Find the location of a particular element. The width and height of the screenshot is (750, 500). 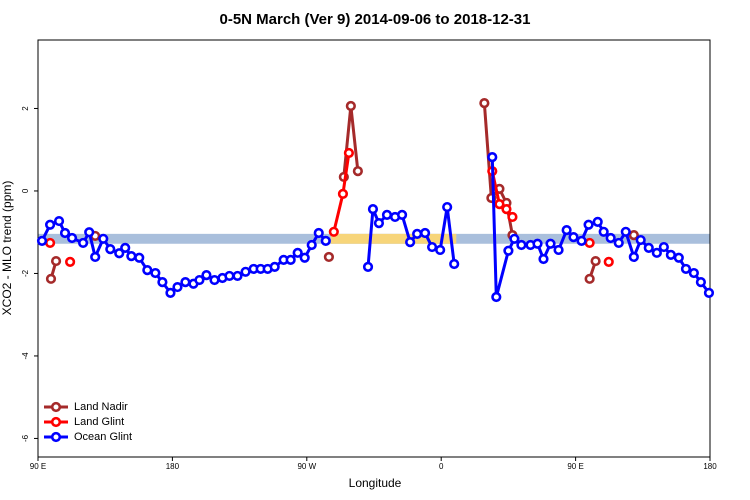

x-axis-label: Longitude is located at coordinates (375, 483).